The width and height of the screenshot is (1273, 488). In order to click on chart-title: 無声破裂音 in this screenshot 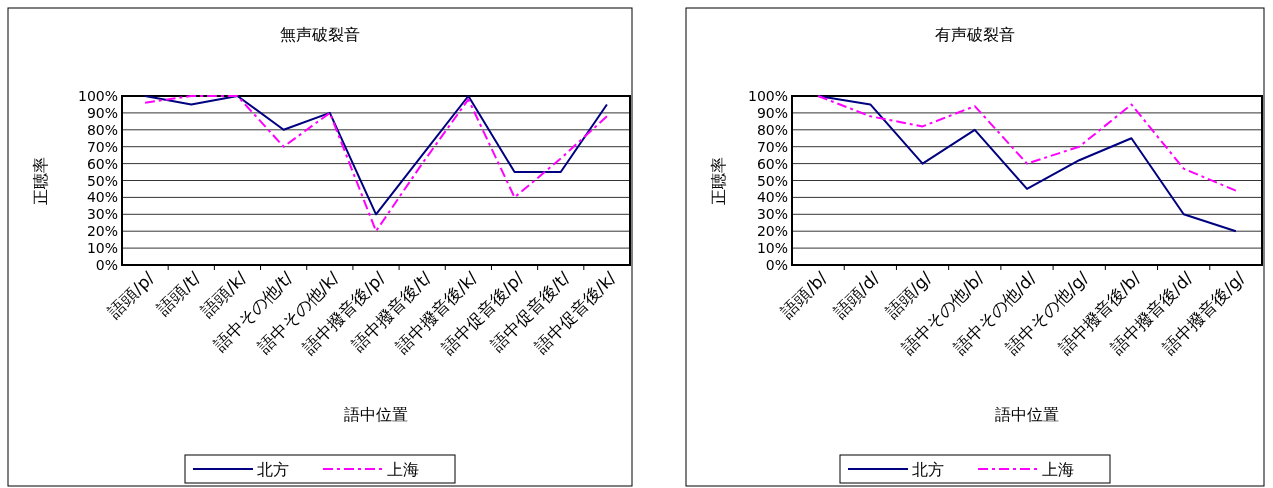, I will do `click(320, 34)`.